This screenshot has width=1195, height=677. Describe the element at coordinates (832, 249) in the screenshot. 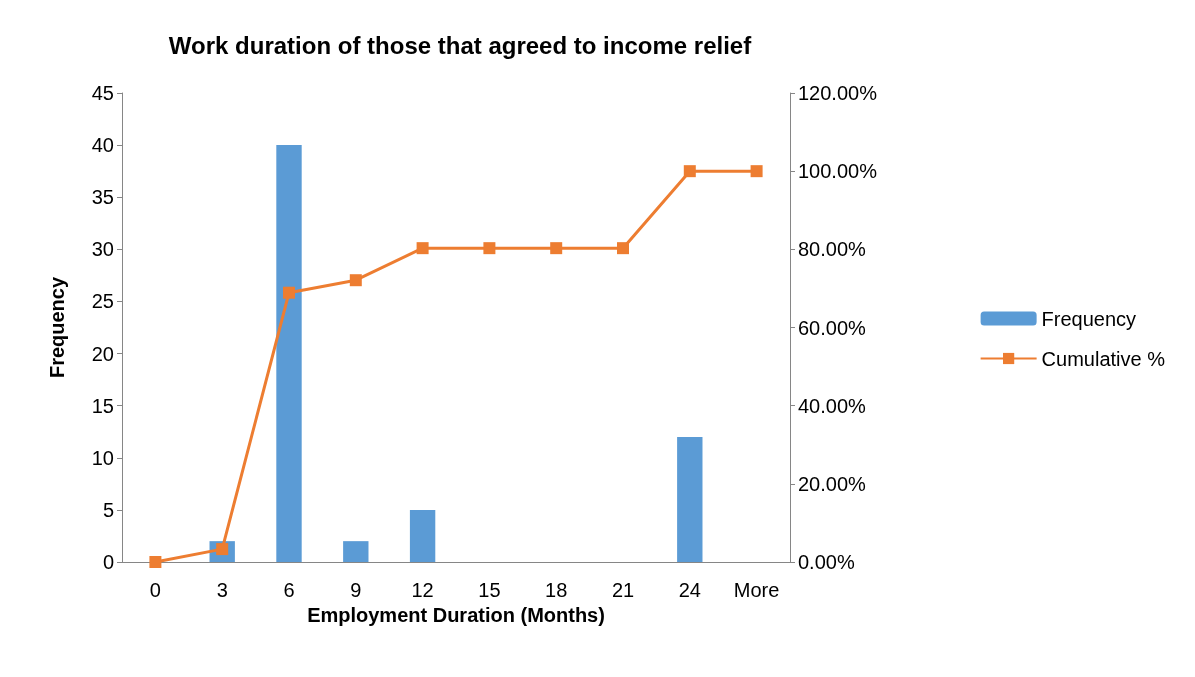

I see `y2-tick-label: 80.00%` at that location.